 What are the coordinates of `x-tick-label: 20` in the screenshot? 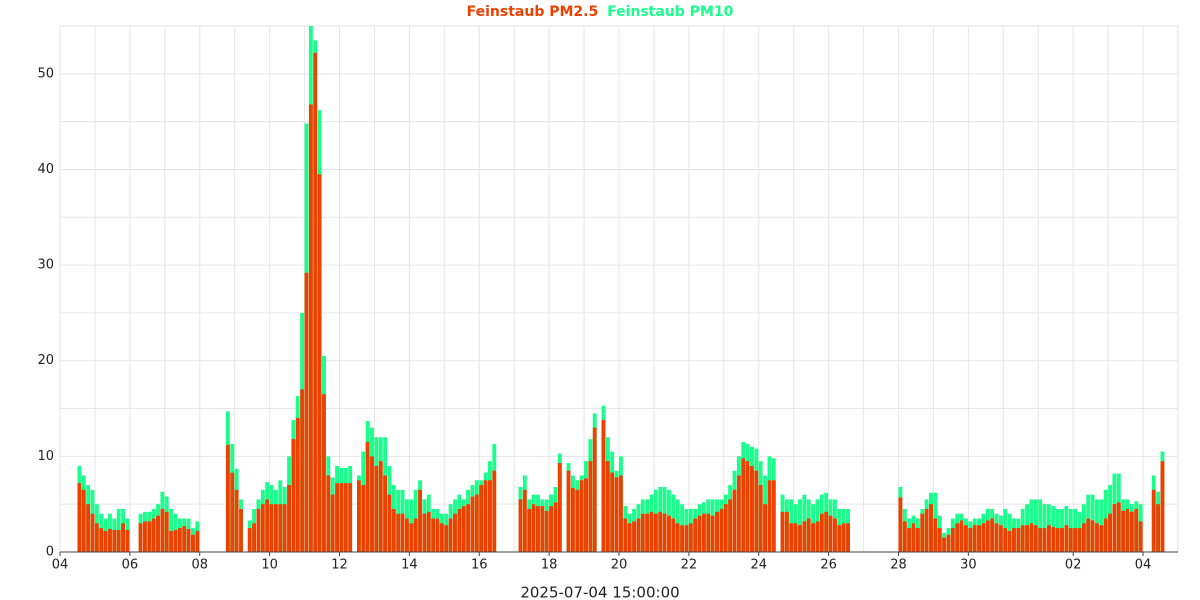 It's located at (619, 565).